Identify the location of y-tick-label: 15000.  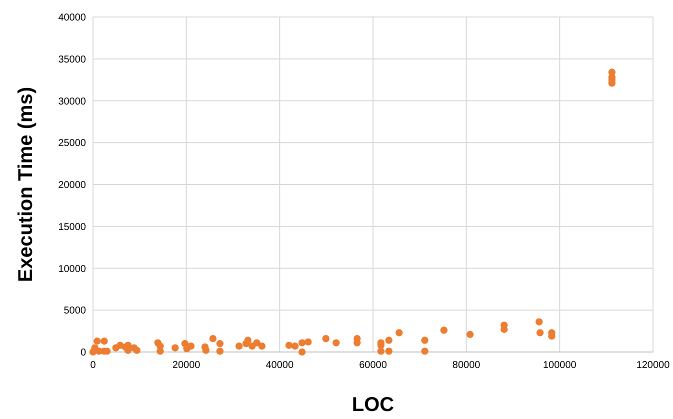
(72, 227).